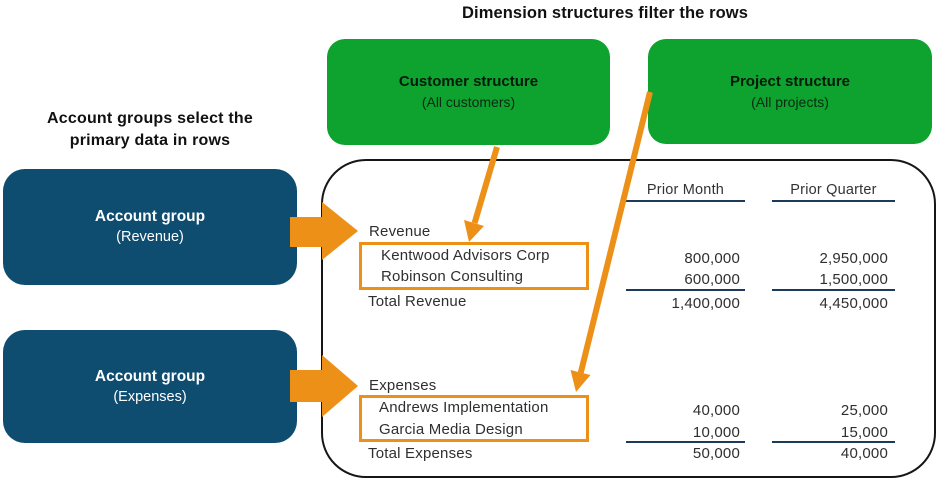 This screenshot has height=494, width=942. What do you see at coordinates (468, 92) in the screenshot?
I see `customer-structure-box: Customer structure (All customers)` at bounding box center [468, 92].